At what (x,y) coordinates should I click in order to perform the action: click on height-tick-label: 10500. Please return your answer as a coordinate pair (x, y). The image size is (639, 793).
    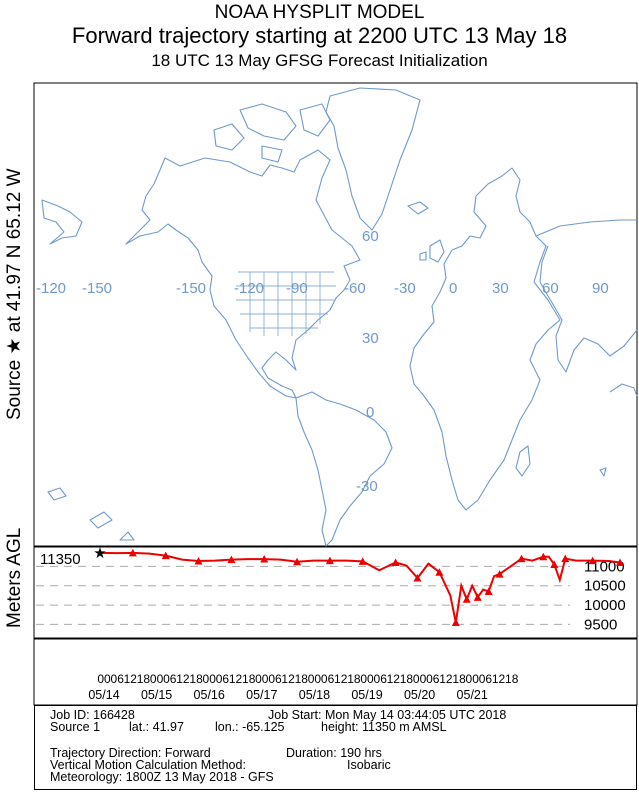
    Looking at the image, I should click on (605, 586).